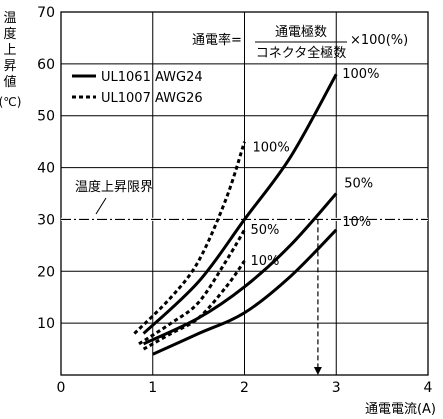  I want to click on y-tick-label: 60, so click(46, 65).